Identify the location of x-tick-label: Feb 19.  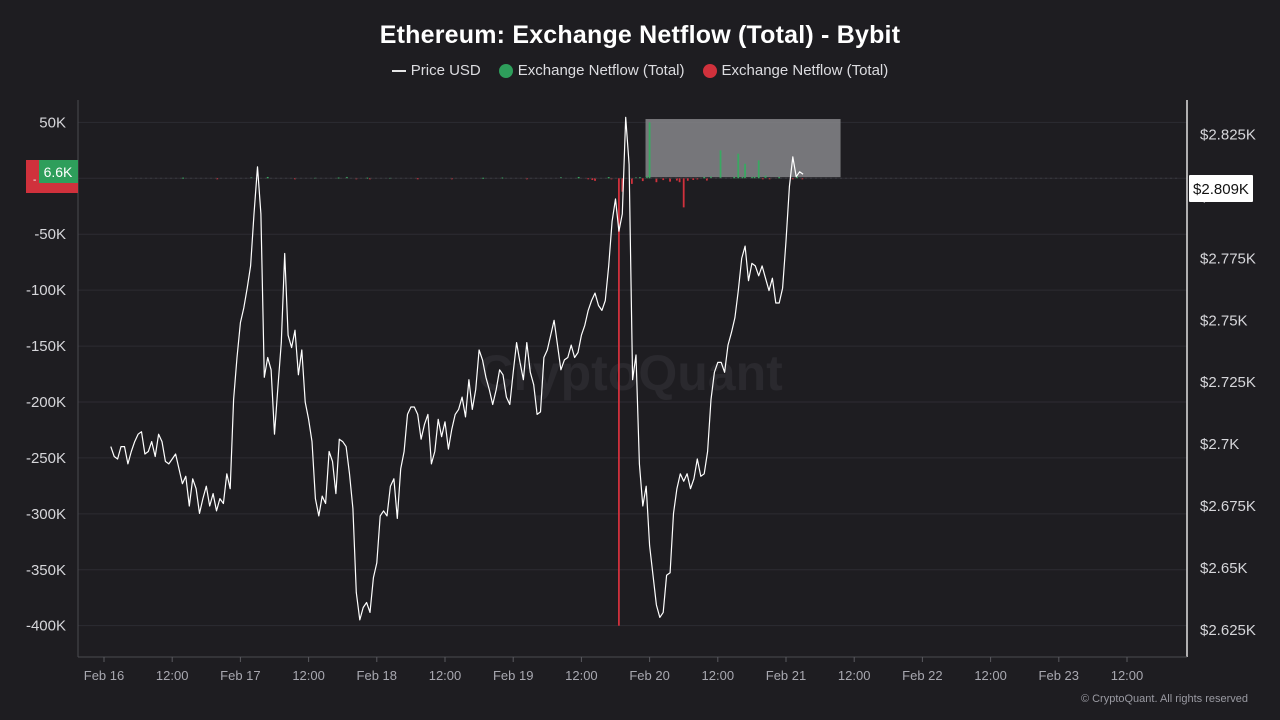
(513, 675).